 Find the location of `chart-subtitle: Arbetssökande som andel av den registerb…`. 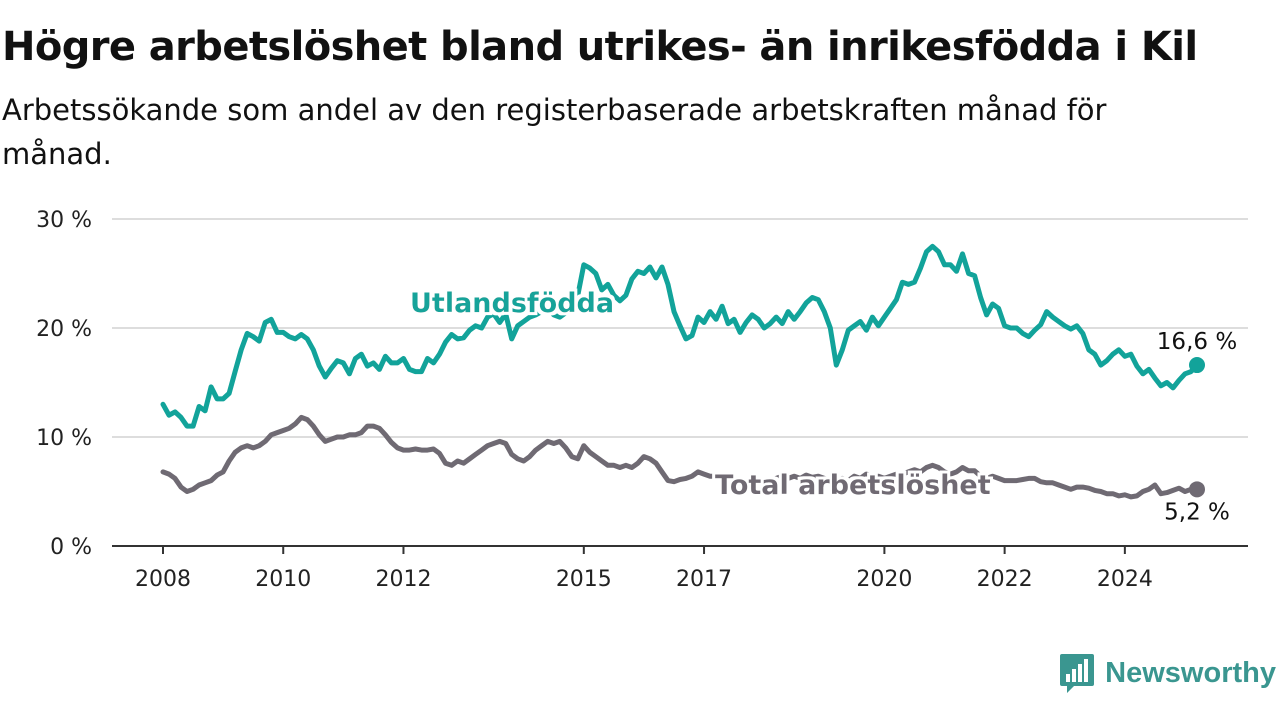

chart-subtitle: Arbetssökande som andel av den registerb… is located at coordinates (554, 132).